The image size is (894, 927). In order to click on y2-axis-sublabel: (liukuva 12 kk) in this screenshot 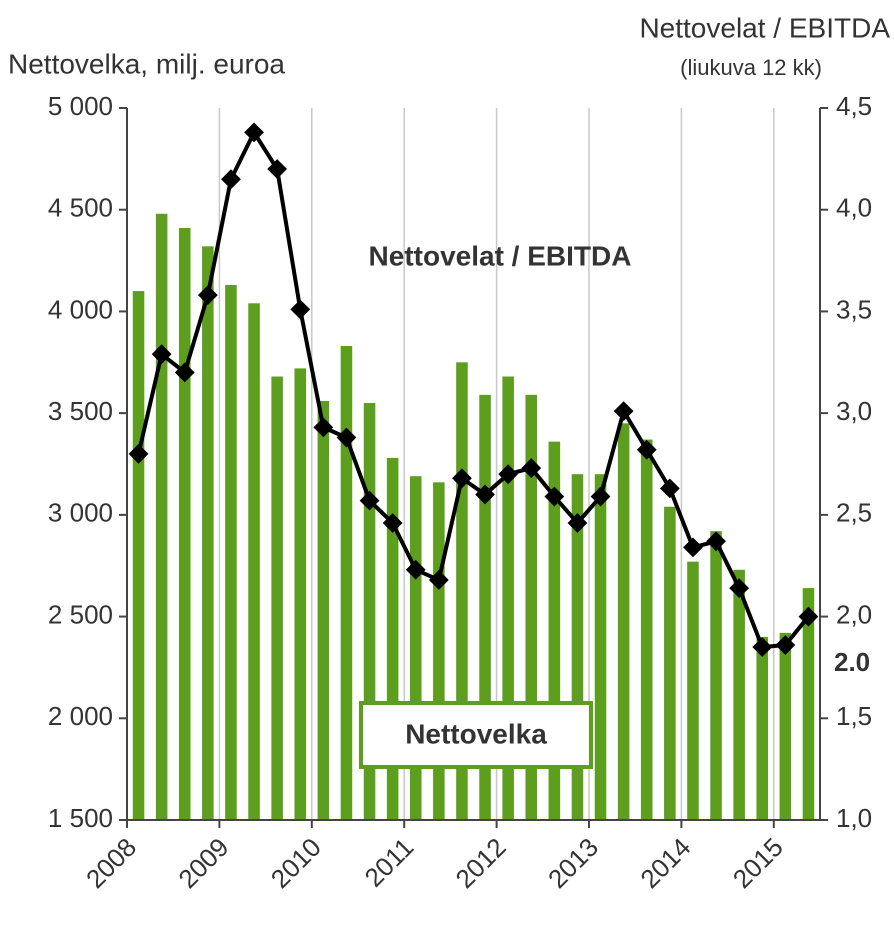, I will do `click(751, 67)`.